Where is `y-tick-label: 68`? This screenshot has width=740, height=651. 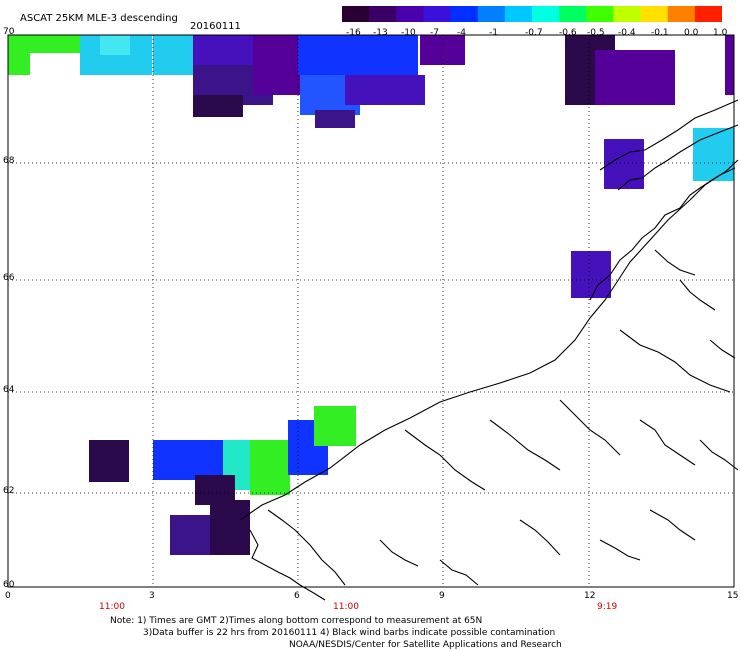
y-tick-label: 68 is located at coordinates (9, 161).